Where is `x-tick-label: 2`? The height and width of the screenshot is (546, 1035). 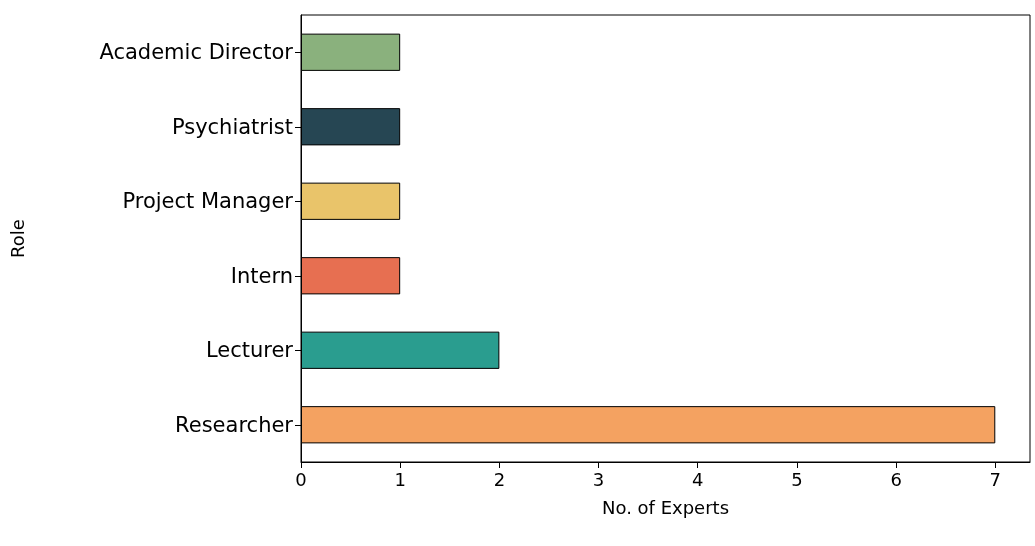 x-tick-label: 2 is located at coordinates (499, 479).